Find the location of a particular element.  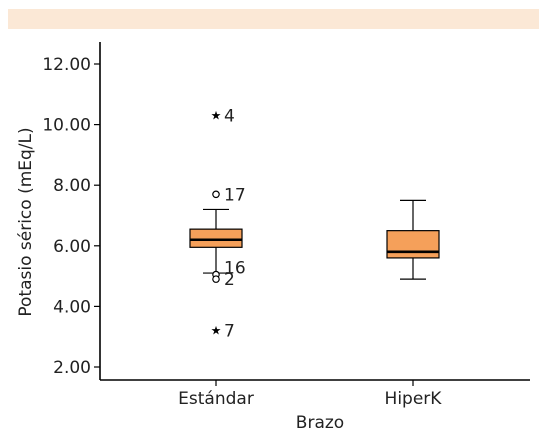

outlier-label: 7 is located at coordinates (229, 332).